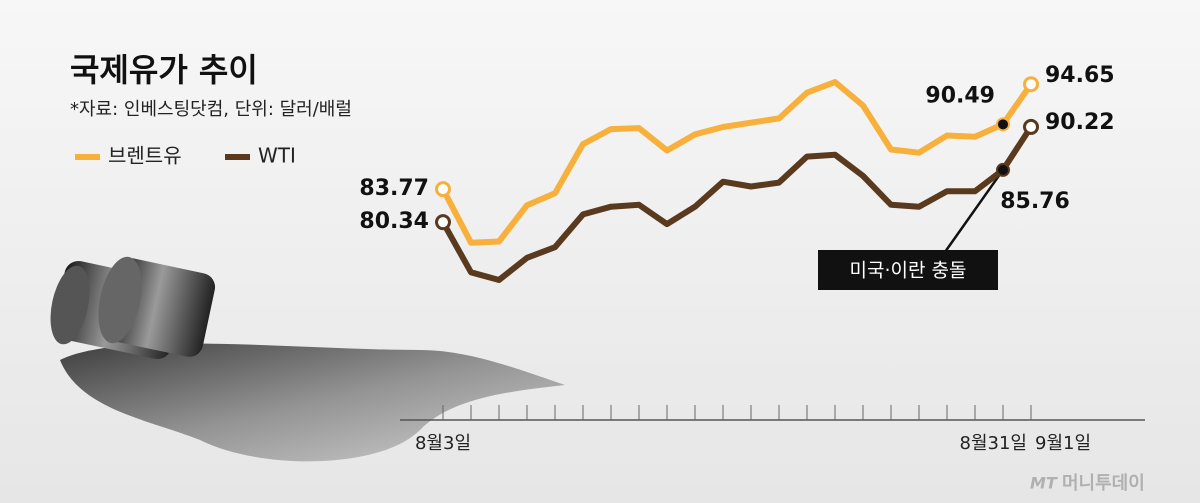 The image size is (1200, 503). Describe the element at coordinates (974, 211) in the screenshot. I see `annotation-pointer` at that location.